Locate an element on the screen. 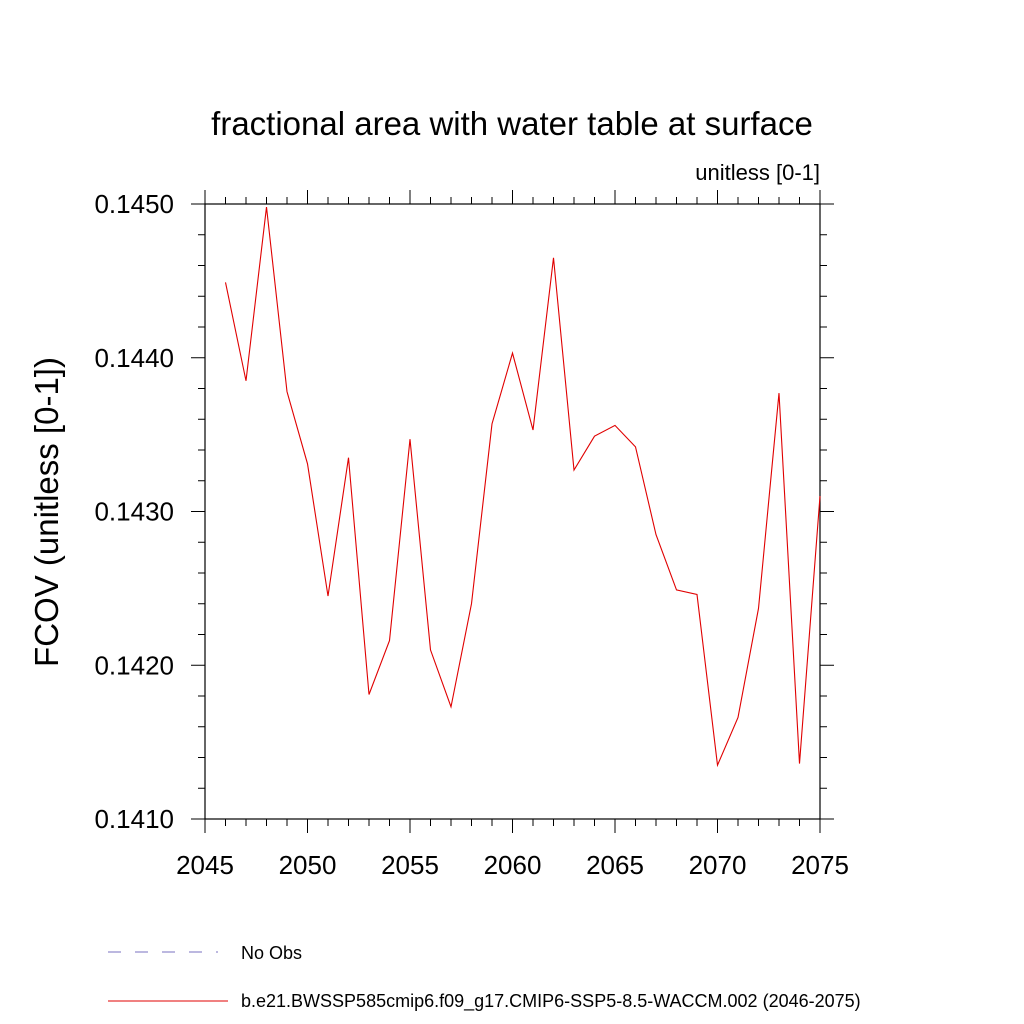 The width and height of the screenshot is (1024, 1024). y-tick-label: 0.1410 is located at coordinates (134, 819).